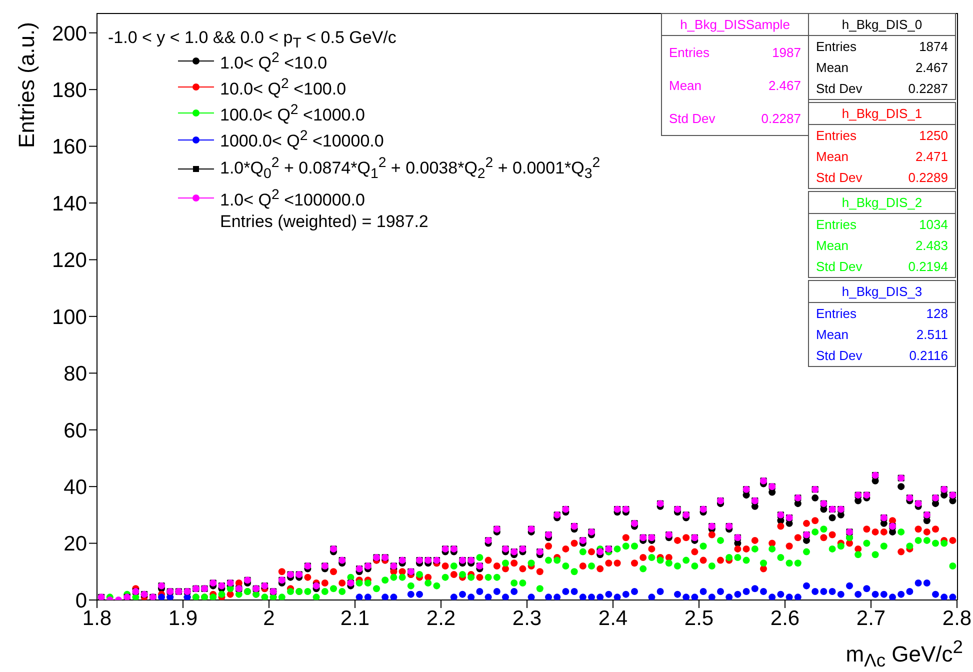 This screenshot has width=973, height=672. Describe the element at coordinates (699, 618) in the screenshot. I see `x-tick-label: 2.5` at that location.